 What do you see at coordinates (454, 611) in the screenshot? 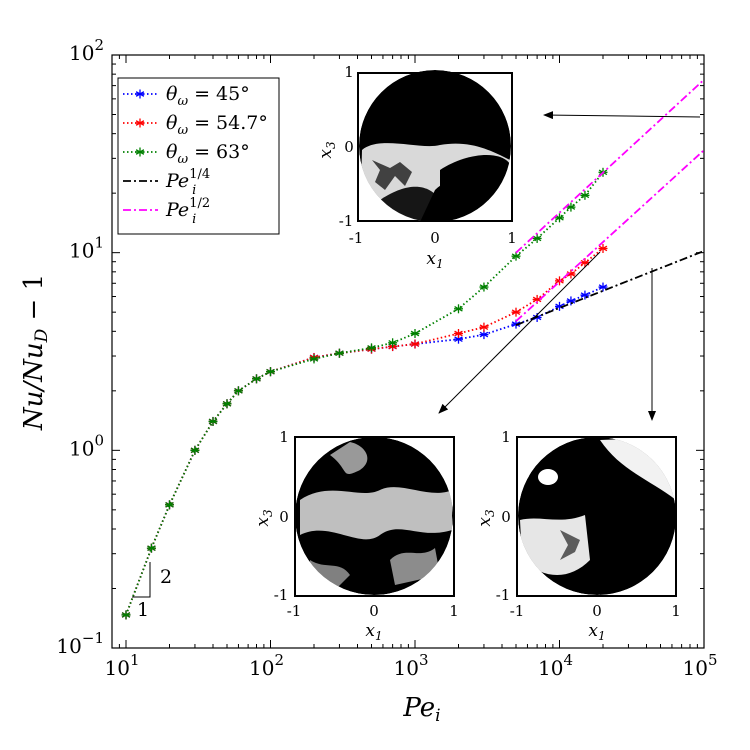
I see `inset-54deg-xtick-right: 1` at bounding box center [454, 611].